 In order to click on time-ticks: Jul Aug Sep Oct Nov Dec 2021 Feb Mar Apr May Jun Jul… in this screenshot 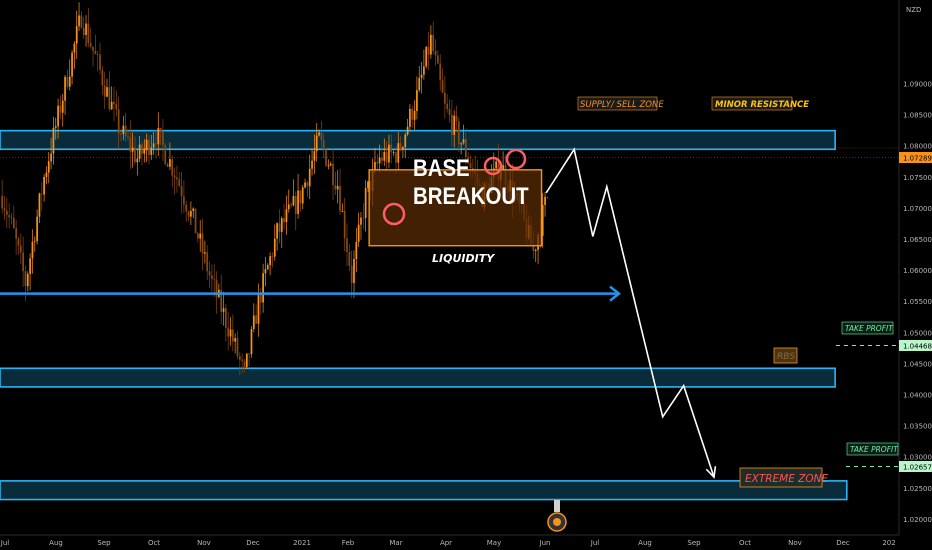, I will do `click(448, 543)`.